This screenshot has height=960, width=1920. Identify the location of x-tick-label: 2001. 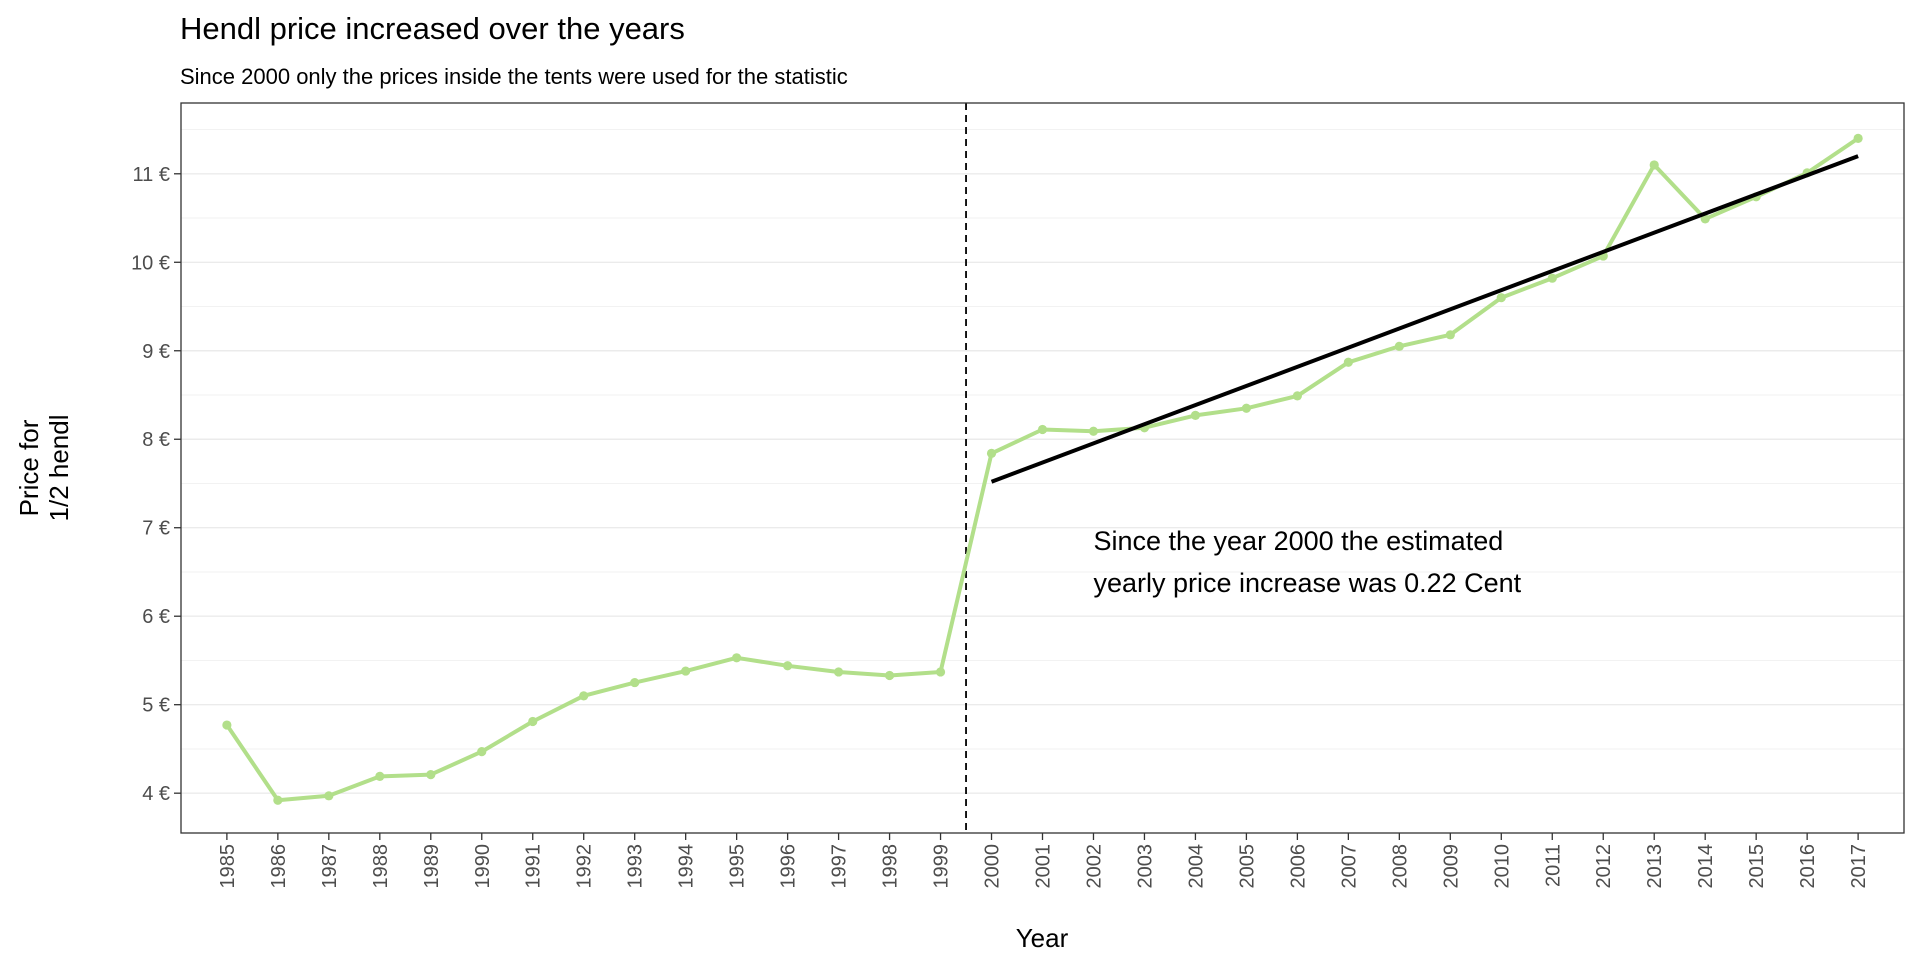
(1044, 866).